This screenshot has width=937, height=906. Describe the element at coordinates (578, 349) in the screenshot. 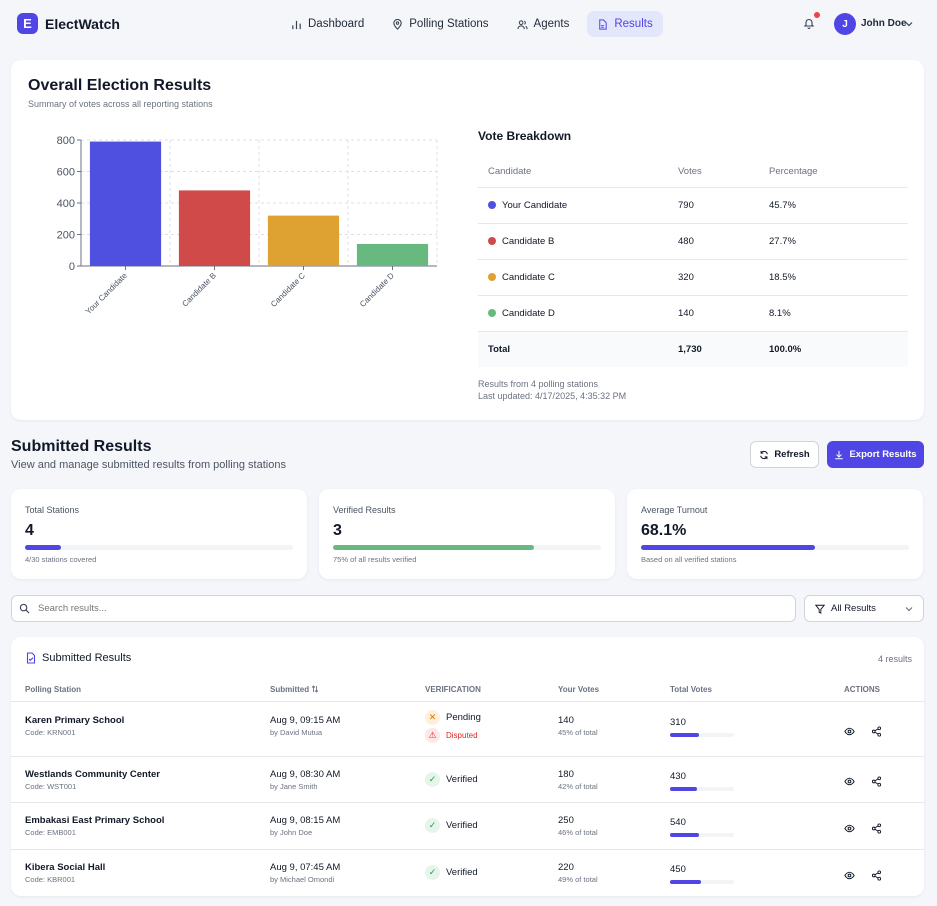

I see `total-label: Total` at that location.